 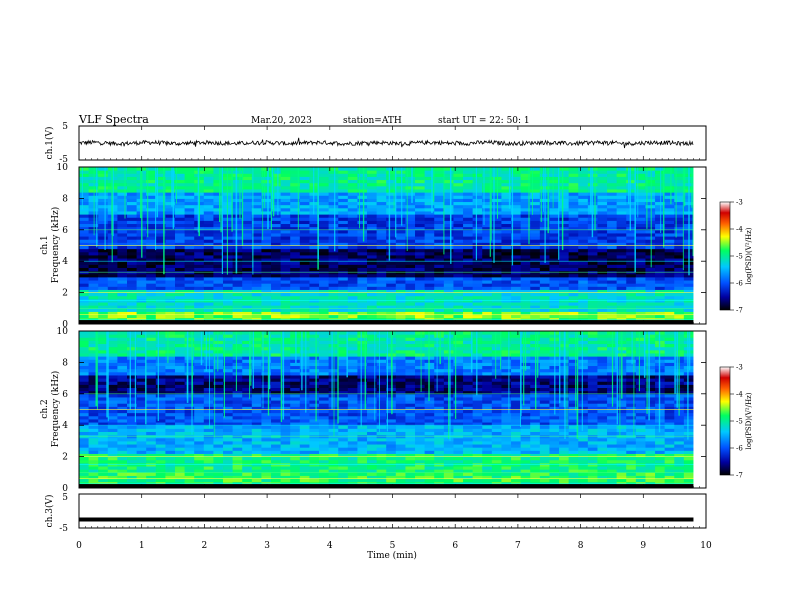 What do you see at coordinates (739, 203) in the screenshot?
I see `colorbar-tick-label: -3` at bounding box center [739, 203].